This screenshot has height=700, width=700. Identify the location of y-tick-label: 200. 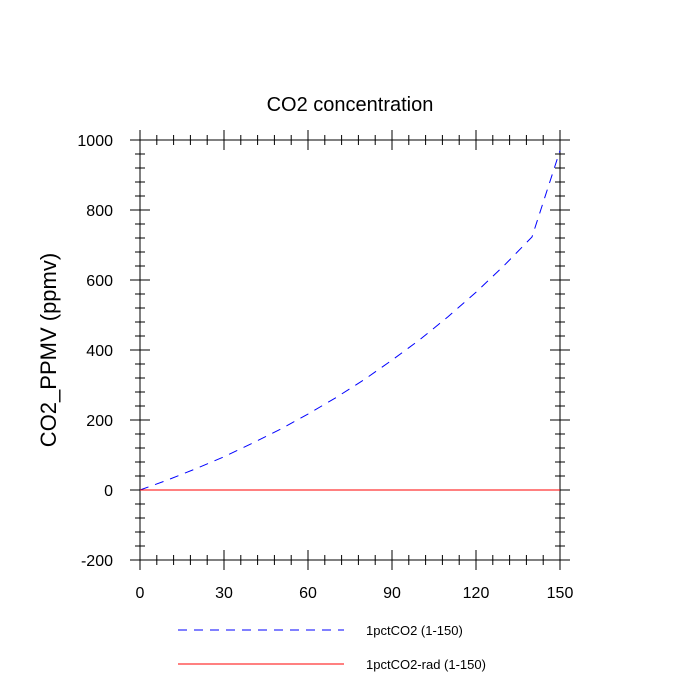
(99, 421).